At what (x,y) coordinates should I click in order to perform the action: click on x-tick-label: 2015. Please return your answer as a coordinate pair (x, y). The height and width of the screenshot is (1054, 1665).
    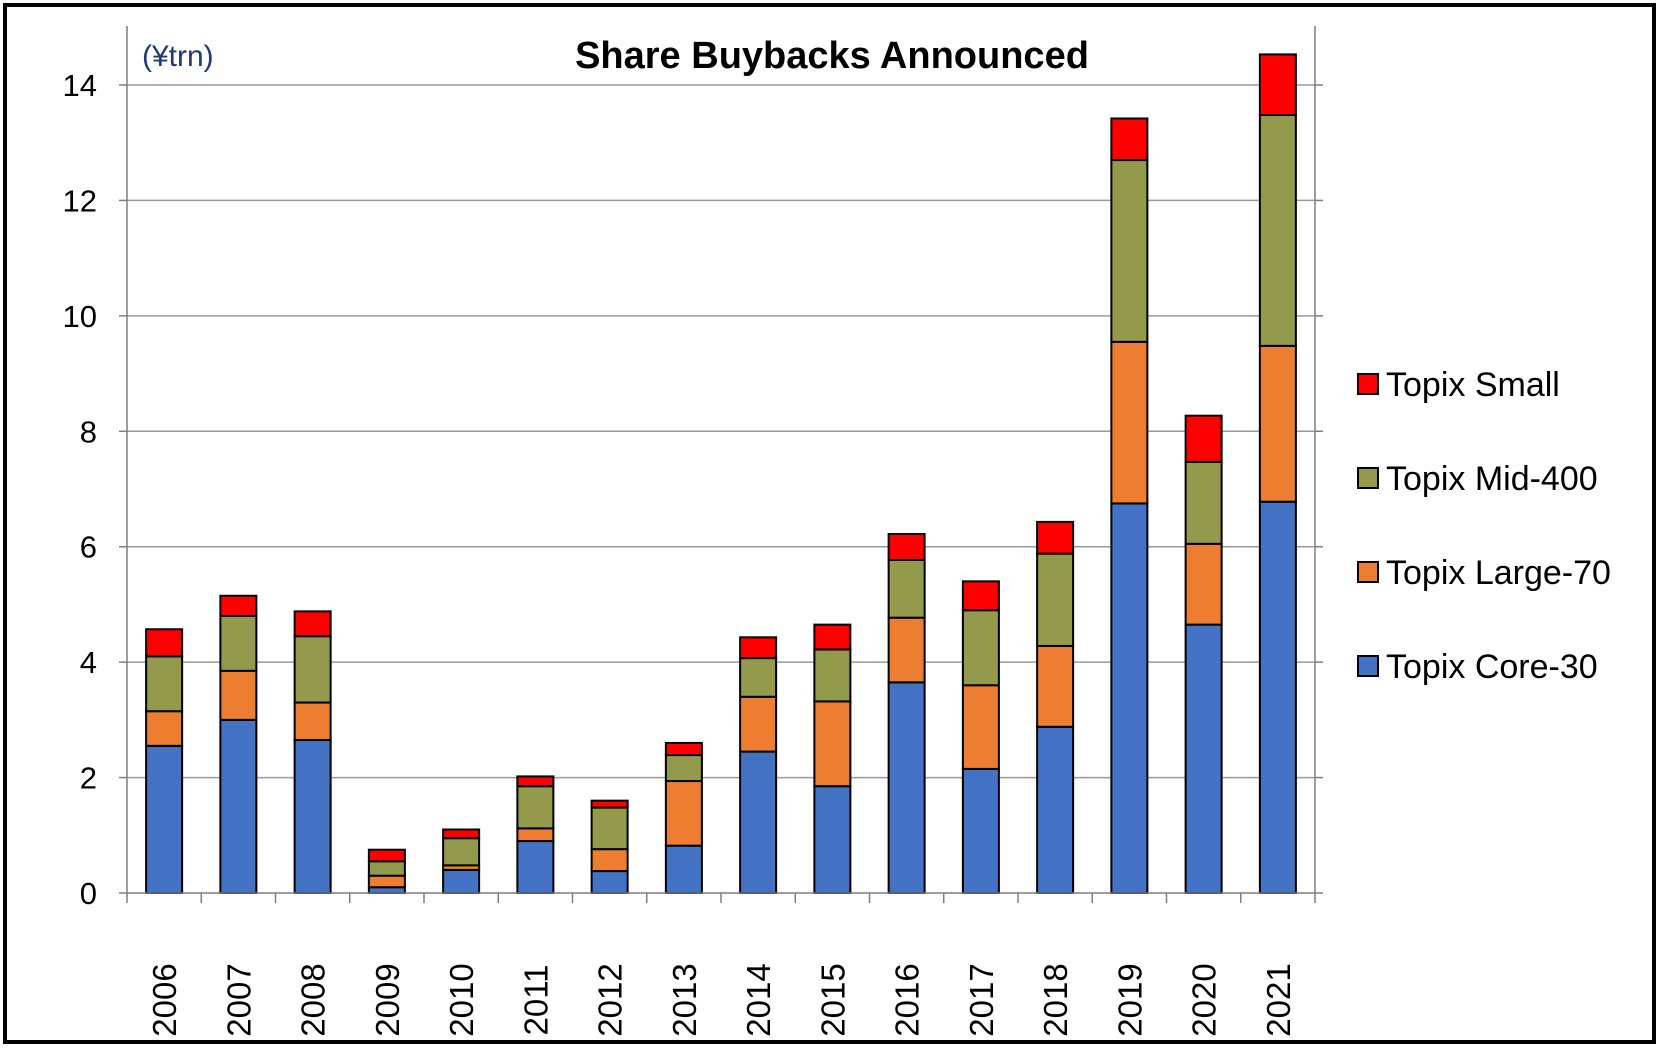
    Looking at the image, I should click on (832, 999).